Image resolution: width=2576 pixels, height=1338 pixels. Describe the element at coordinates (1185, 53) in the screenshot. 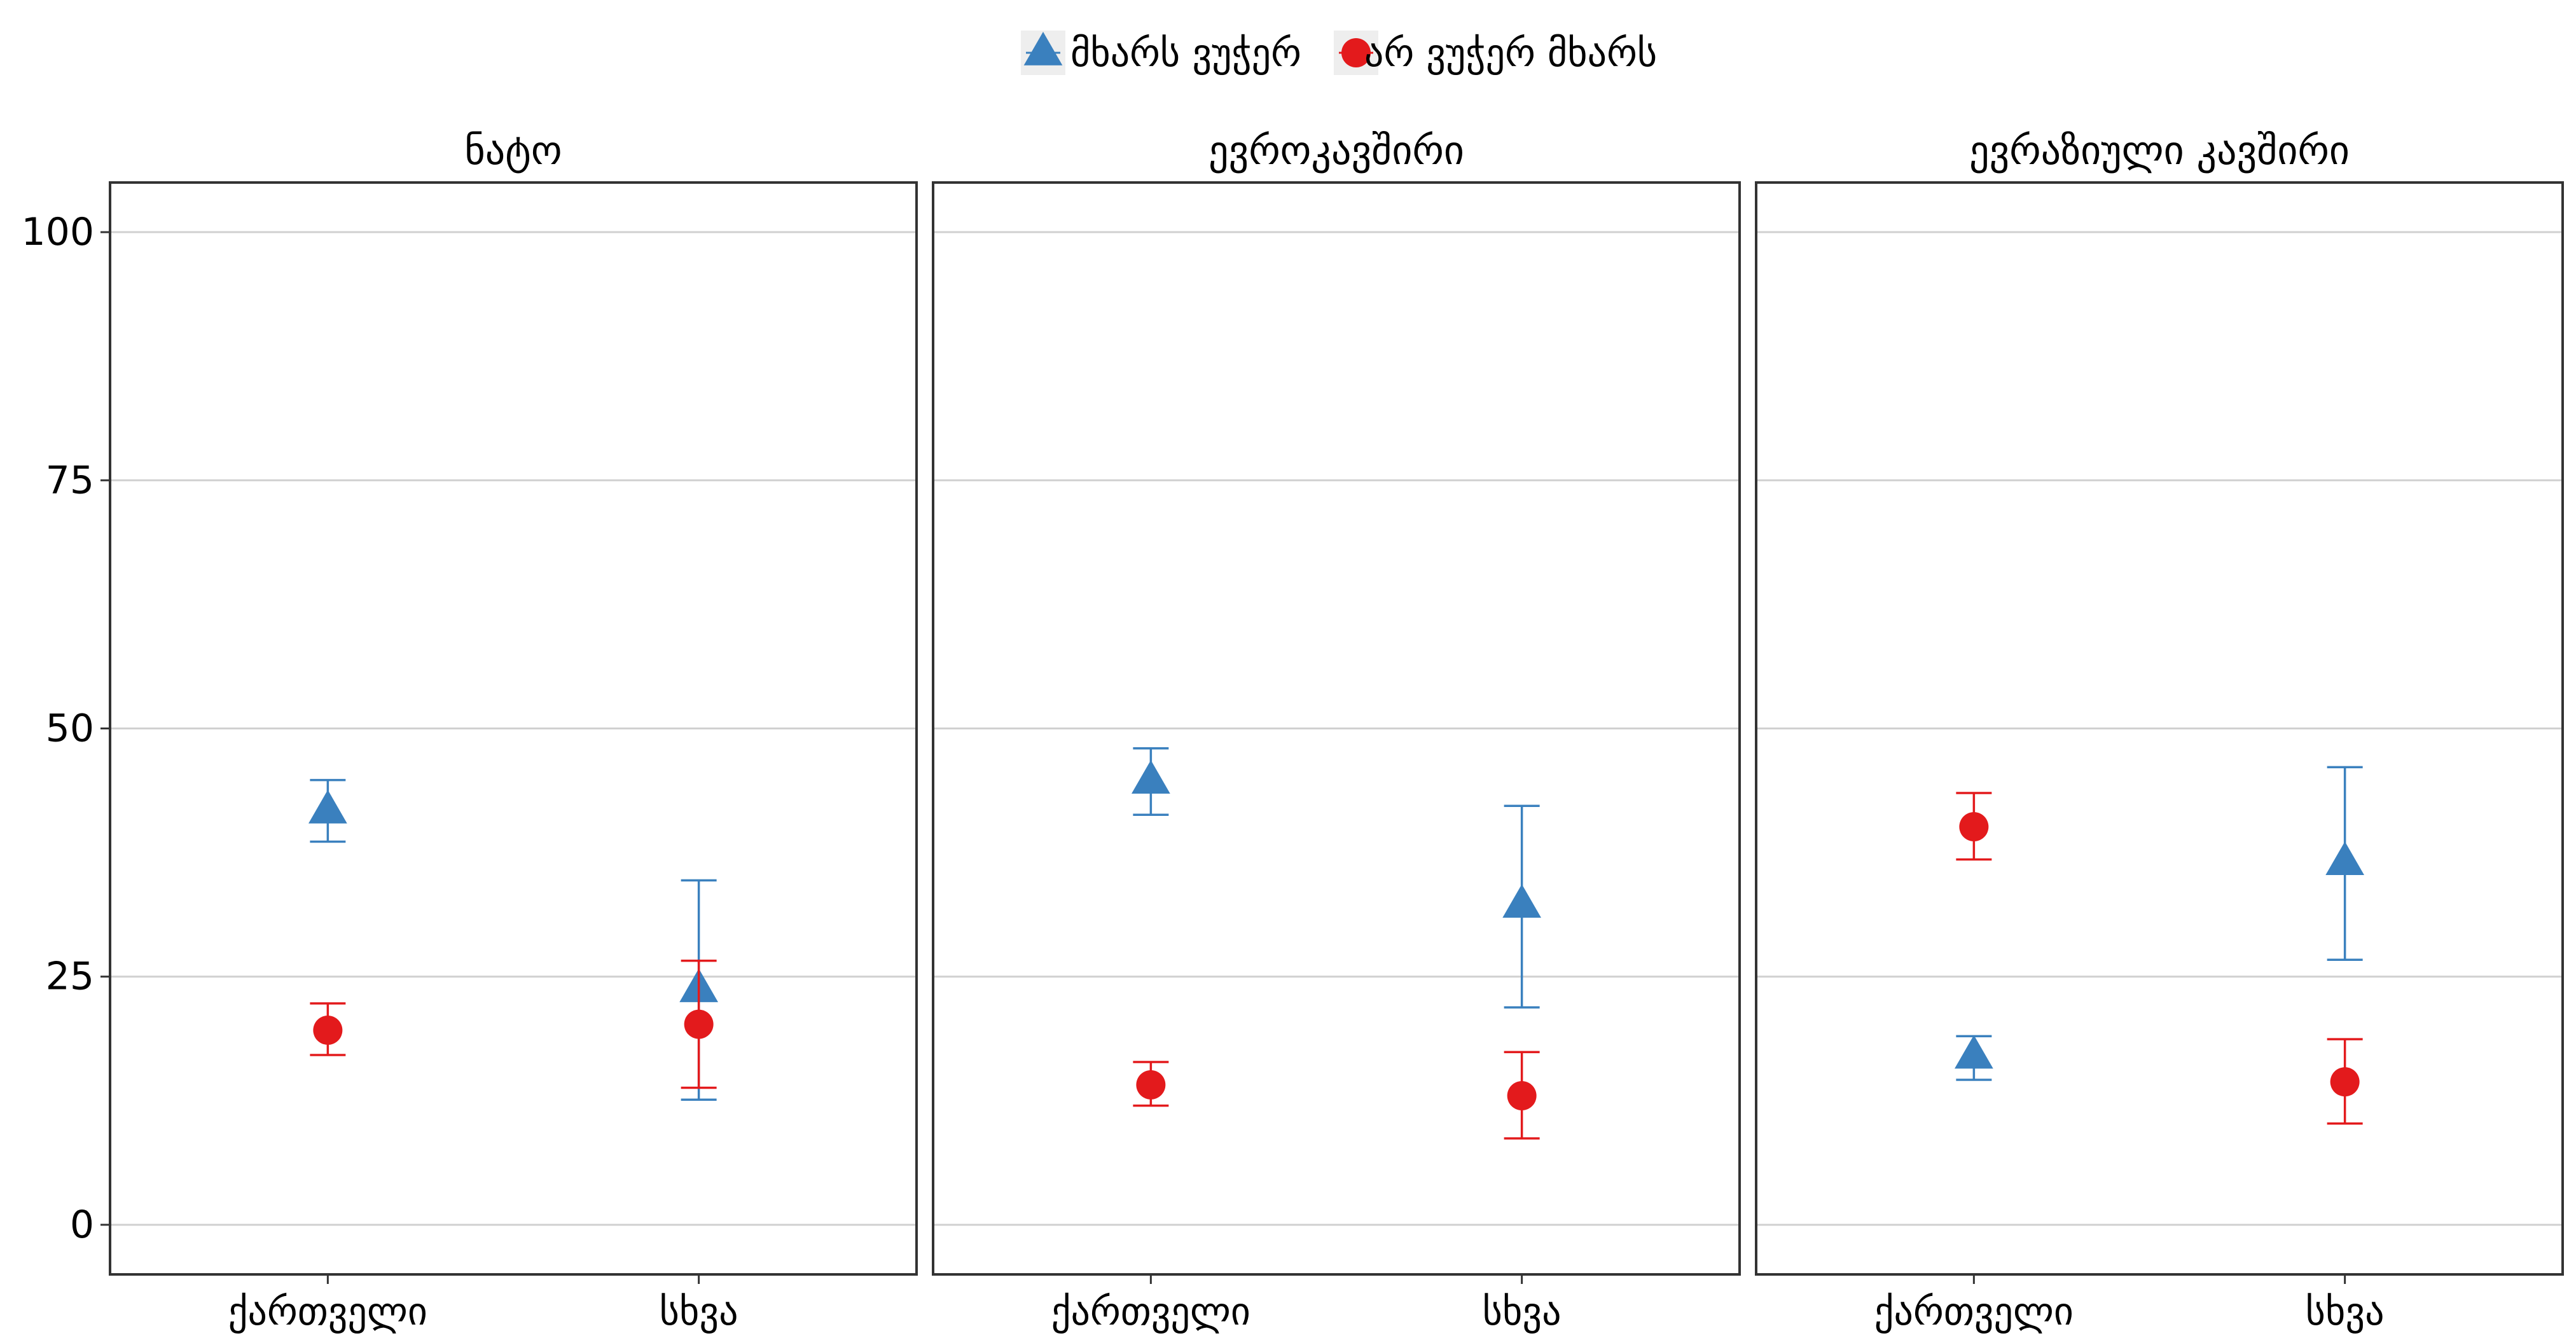

I see `legend-label: მხარს ვუჭერ` at that location.